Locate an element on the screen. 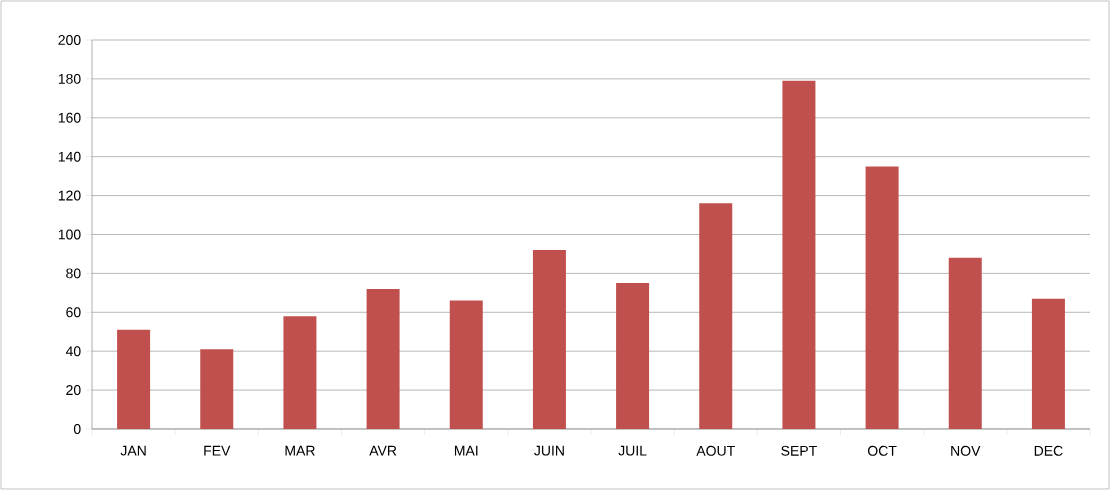 Image resolution: width=1110 pixels, height=490 pixels. x-tick-label: JUIL is located at coordinates (632, 450).